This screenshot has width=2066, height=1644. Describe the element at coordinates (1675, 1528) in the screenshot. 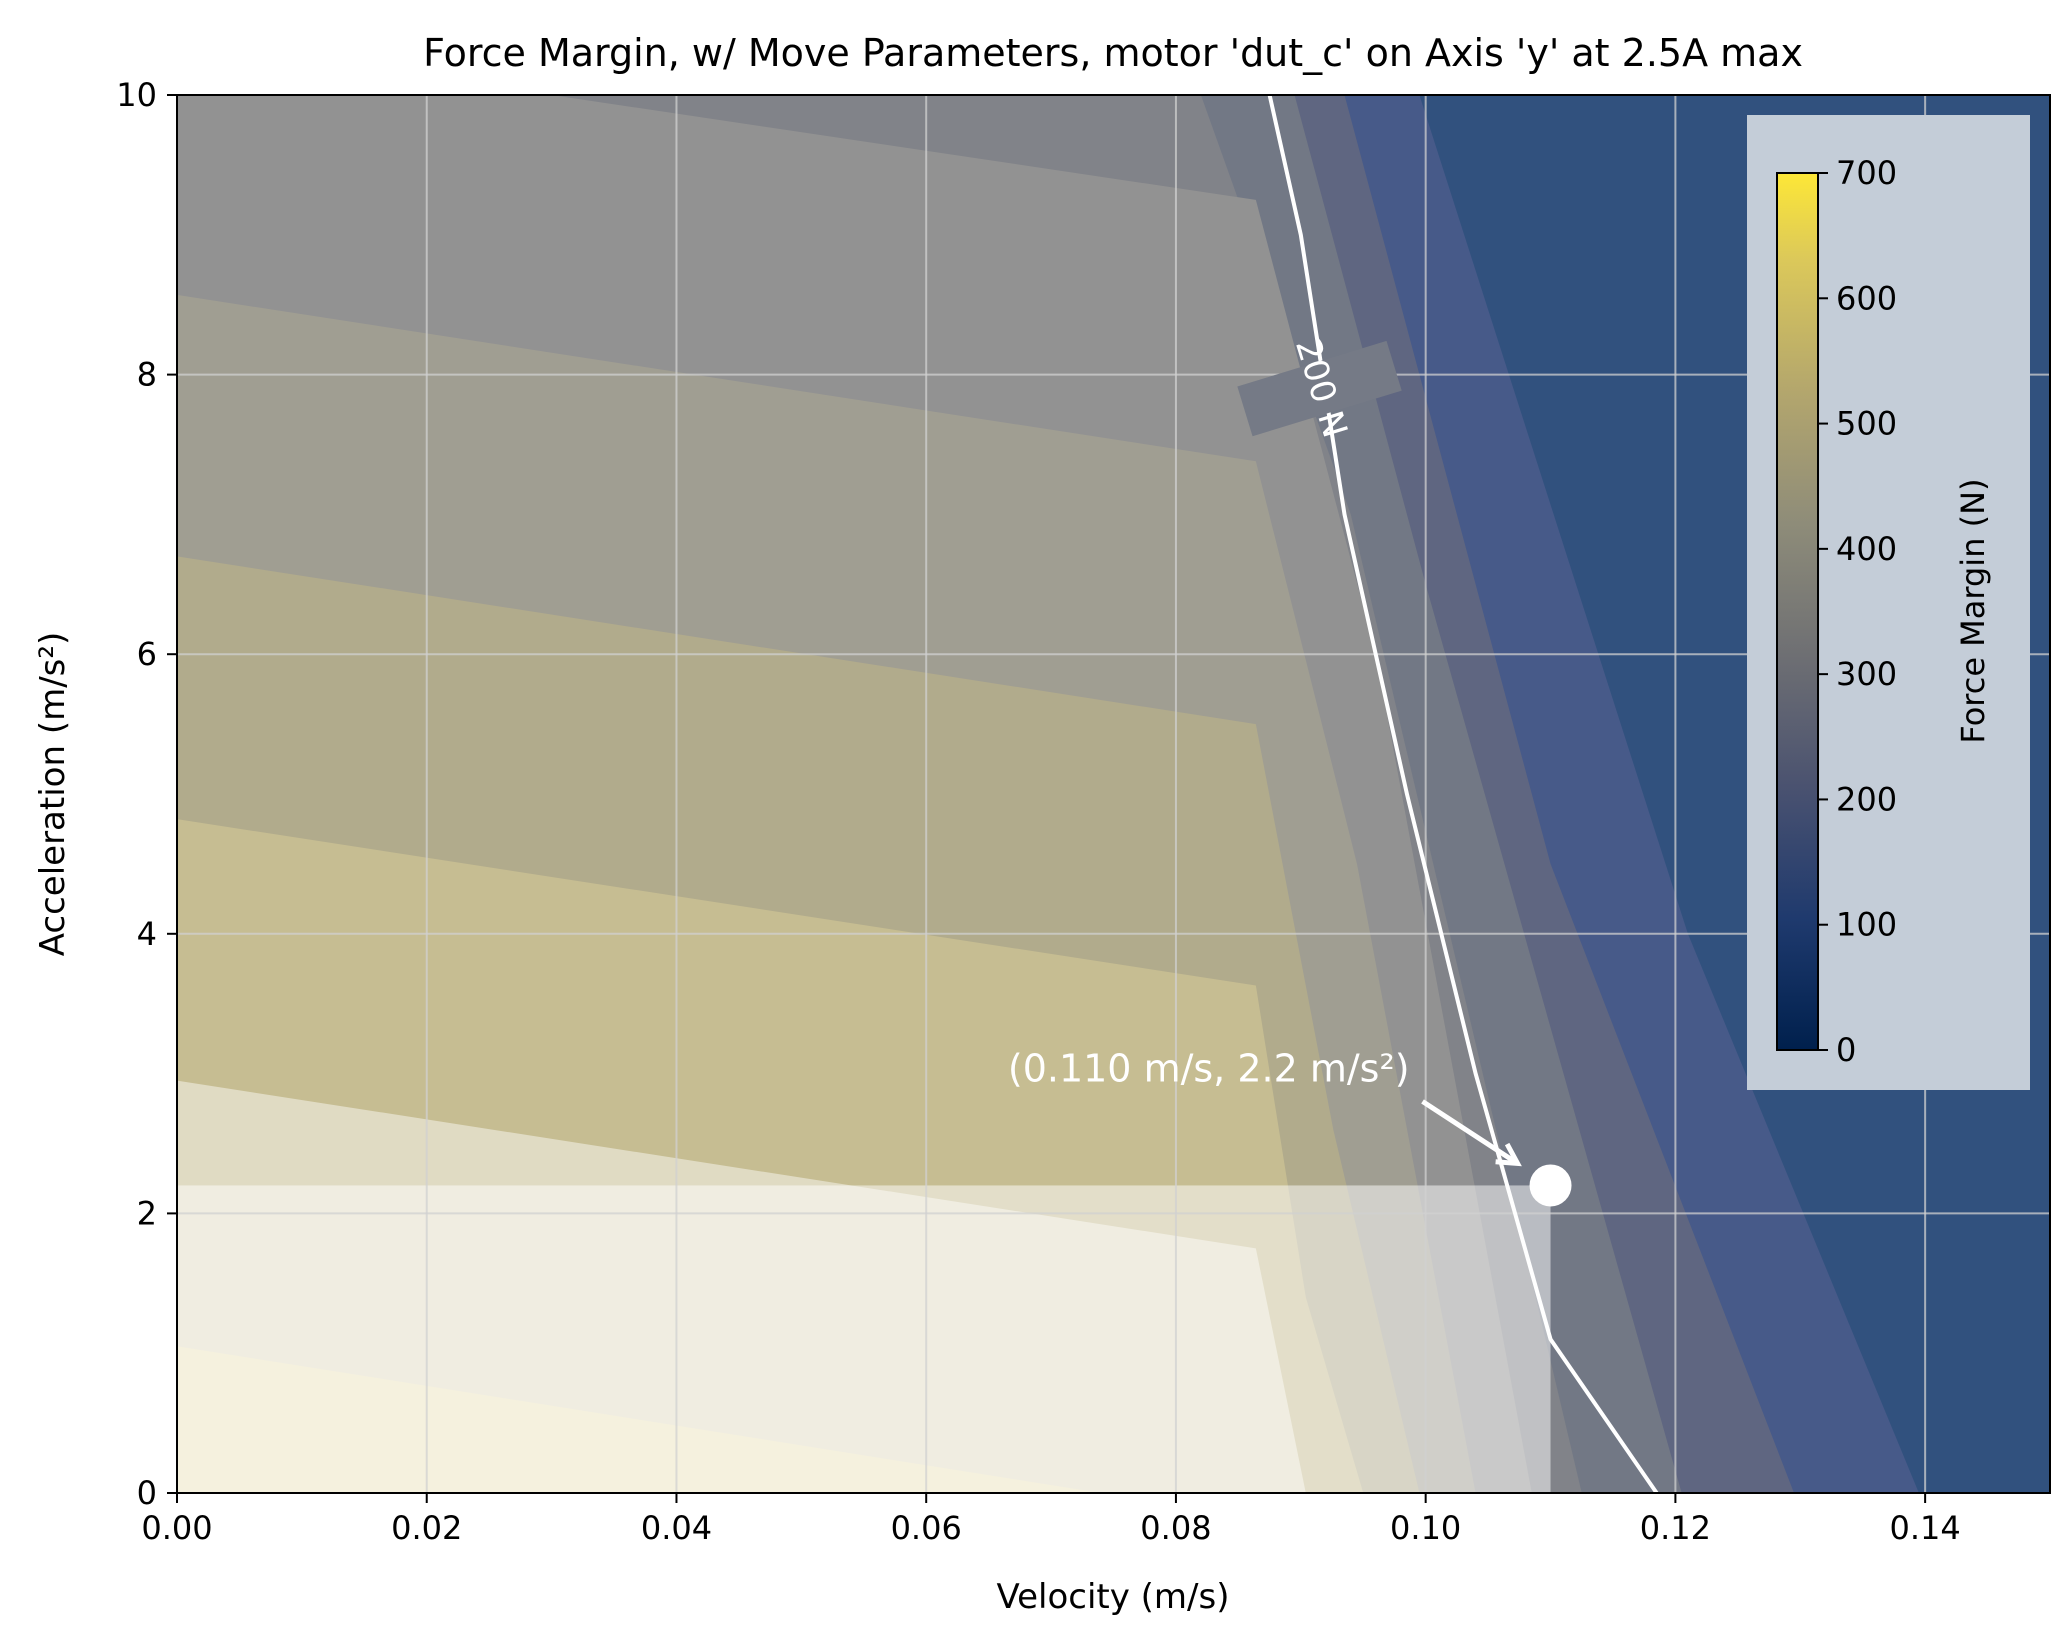

I see `x-tick-label: 0.12` at that location.